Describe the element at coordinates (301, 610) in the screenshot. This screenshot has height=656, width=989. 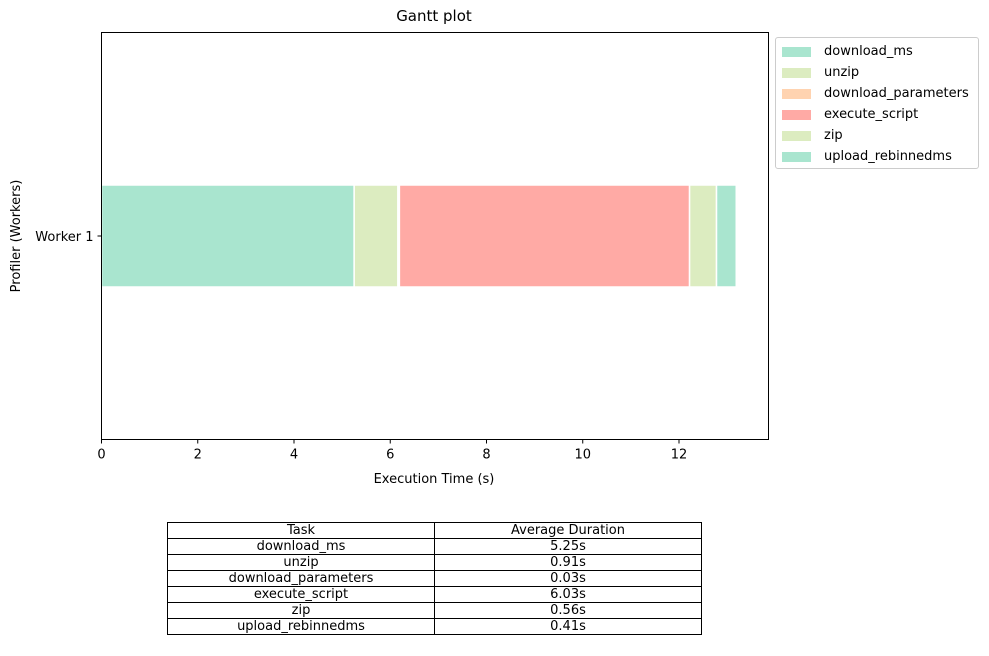
I see `table-cell-task: zip` at that location.